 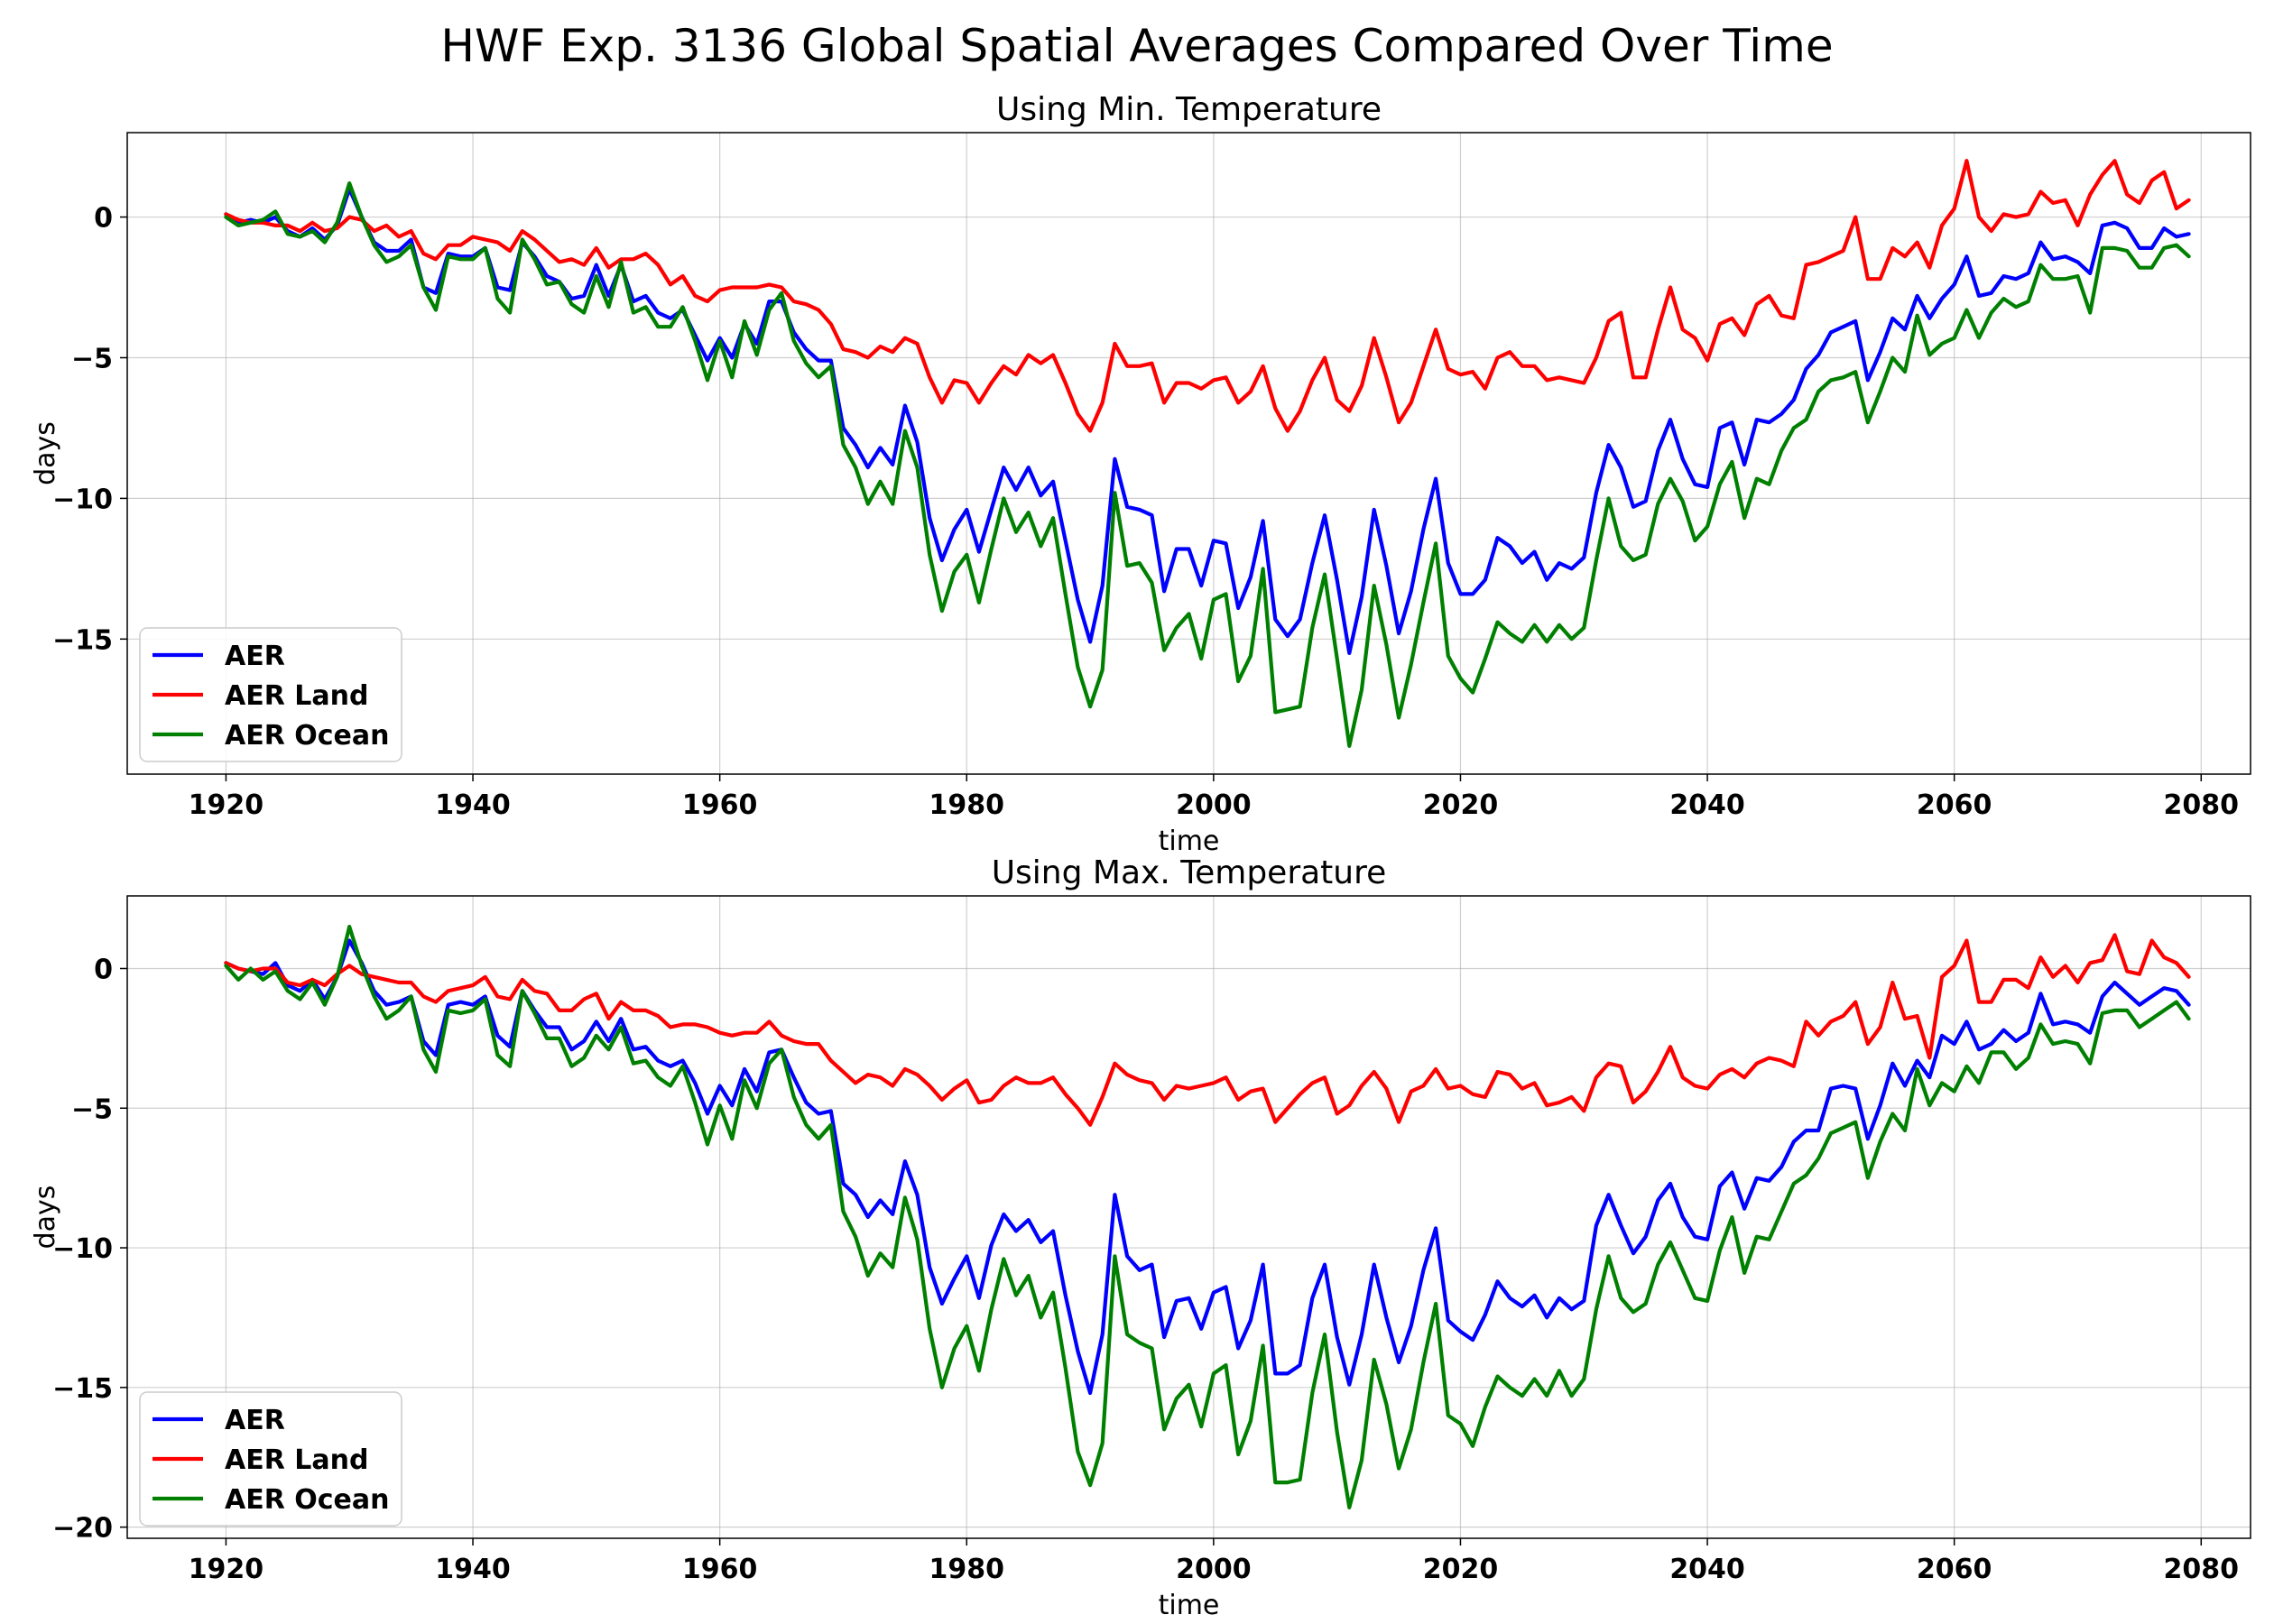 What do you see at coordinates (226, 1570) in the screenshot?
I see `bottom-x-tick-label: 1920` at bounding box center [226, 1570].